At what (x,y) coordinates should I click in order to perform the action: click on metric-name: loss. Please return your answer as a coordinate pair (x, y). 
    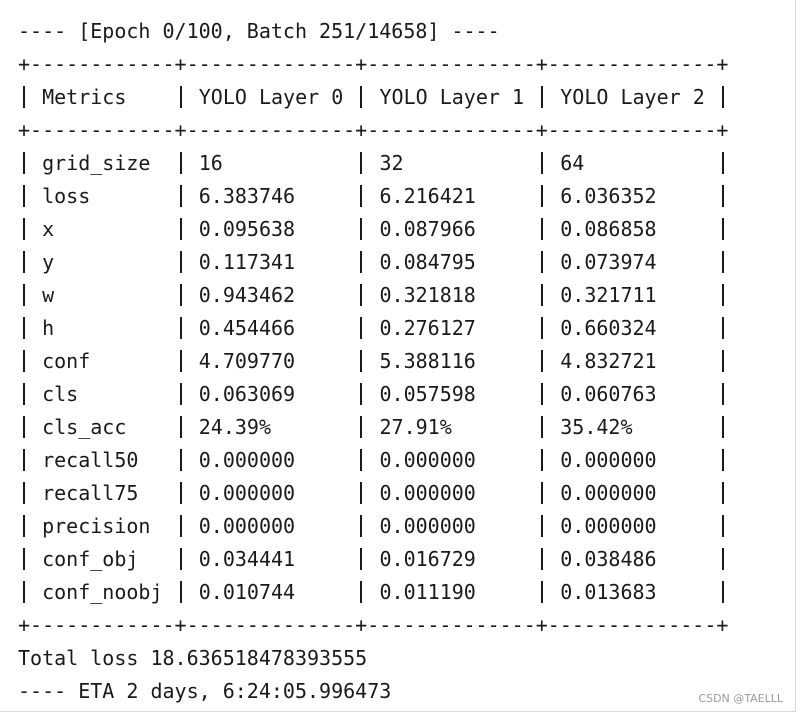
    Looking at the image, I should click on (66, 196).